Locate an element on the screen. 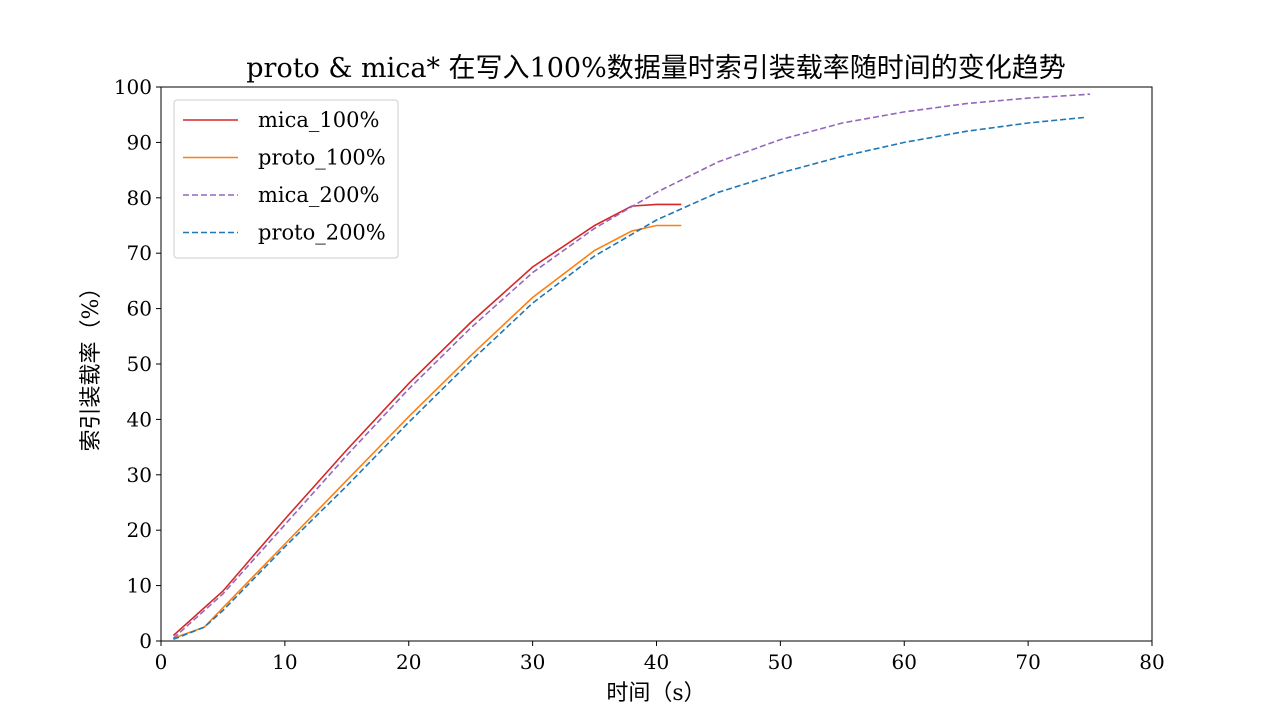 This screenshot has width=1280, height=720. x-tick-label: 60 is located at coordinates (904, 662).